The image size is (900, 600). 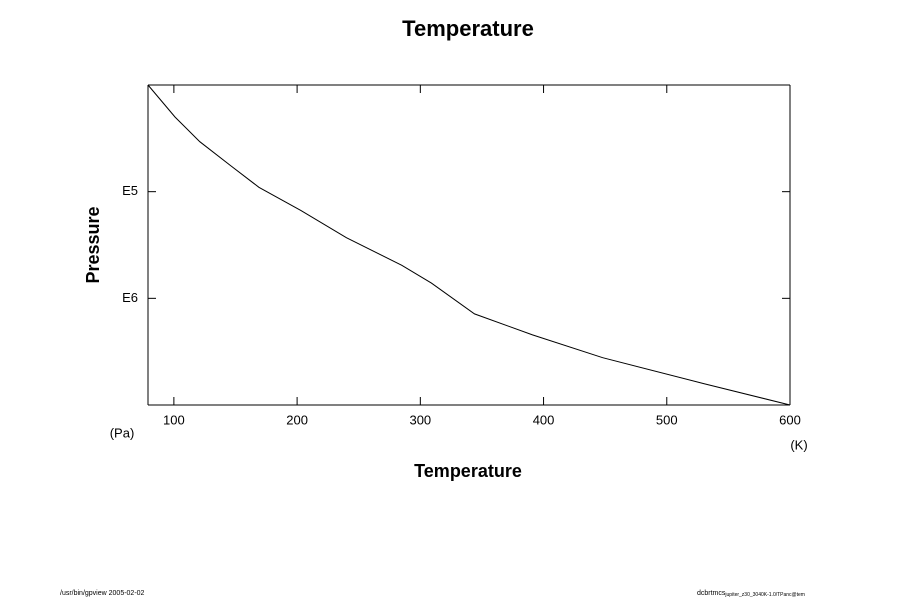 I want to click on footer-right-sub: jupiter_z30_3040K-1.0/TPanc@tem, so click(x=764, y=595).